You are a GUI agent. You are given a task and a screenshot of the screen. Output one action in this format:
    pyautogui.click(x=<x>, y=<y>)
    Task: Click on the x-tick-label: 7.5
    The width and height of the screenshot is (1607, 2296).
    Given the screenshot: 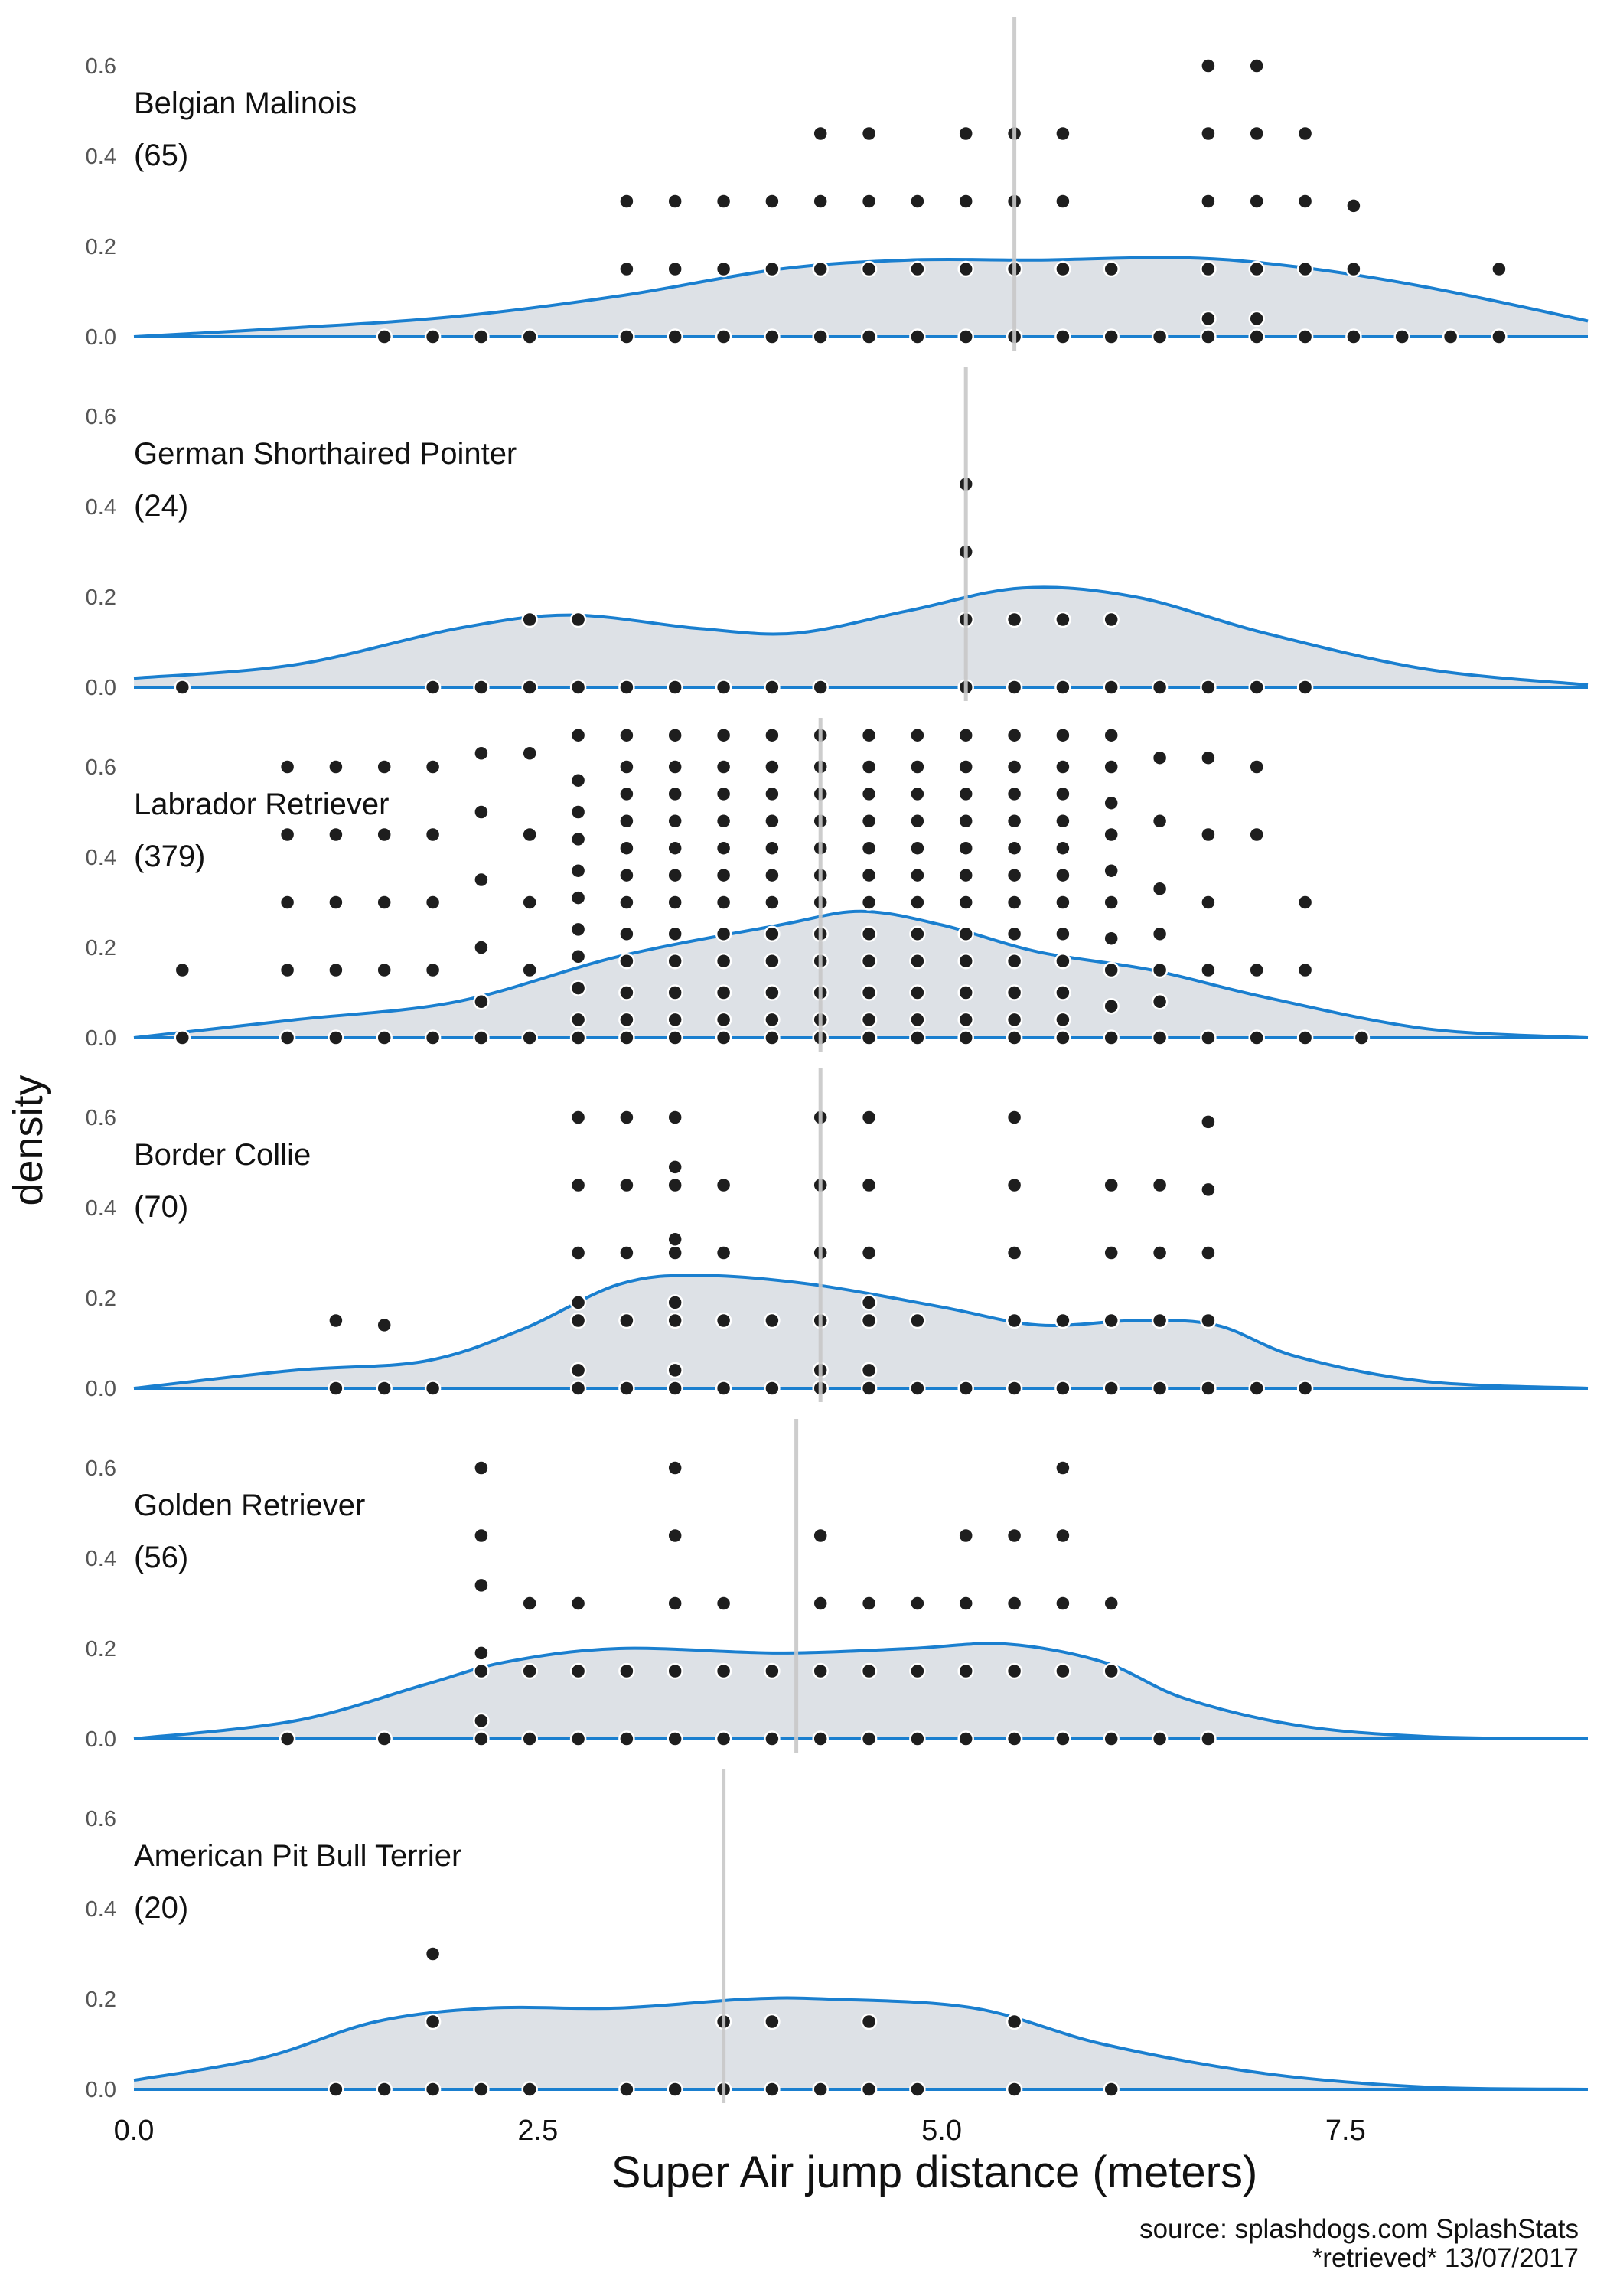 What is the action you would take?
    pyautogui.click(x=1345, y=2131)
    